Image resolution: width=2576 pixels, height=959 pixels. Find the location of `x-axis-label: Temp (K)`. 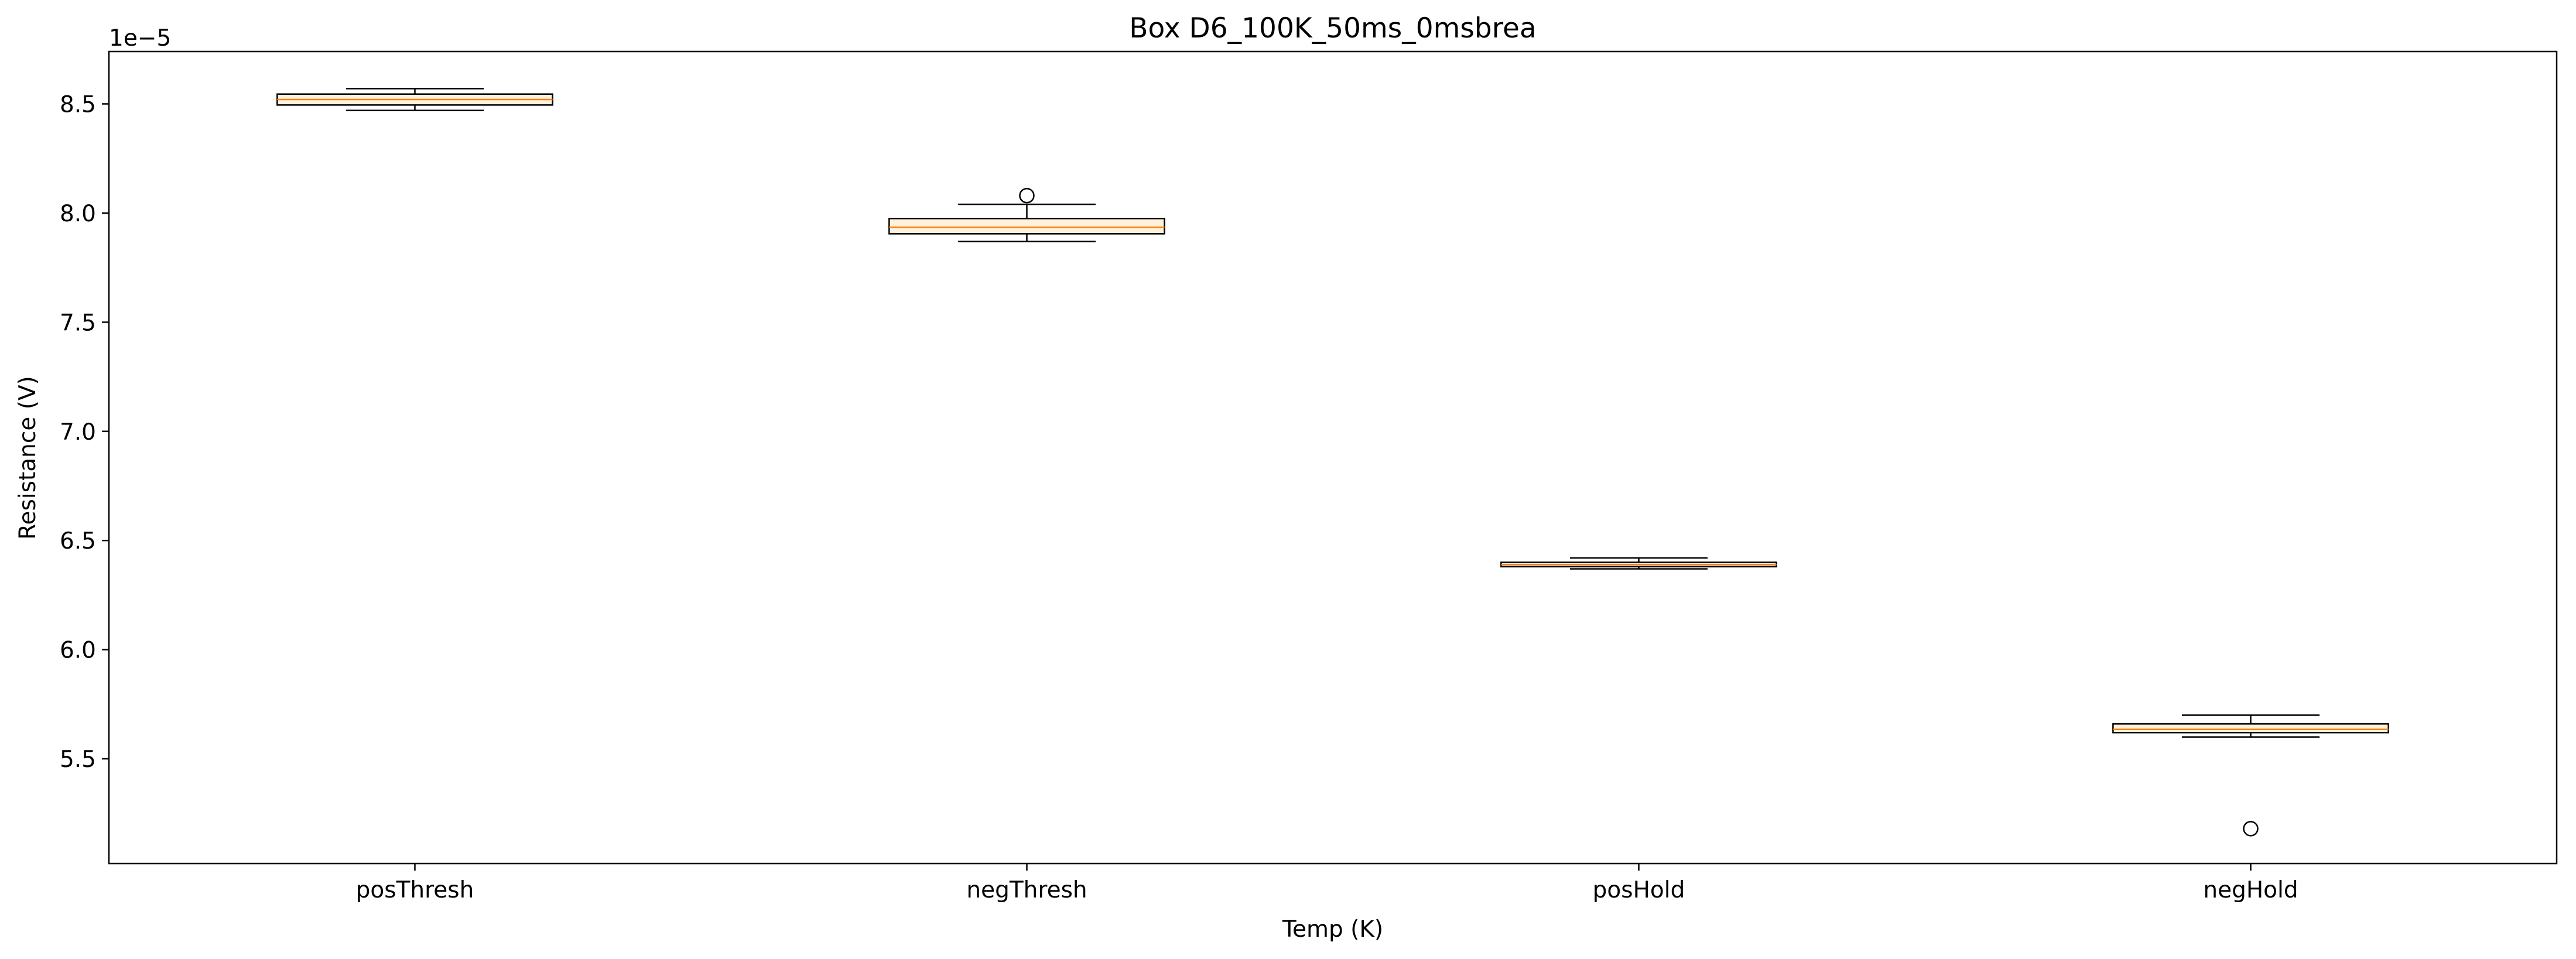

x-axis-label: Temp (K) is located at coordinates (1333, 929).